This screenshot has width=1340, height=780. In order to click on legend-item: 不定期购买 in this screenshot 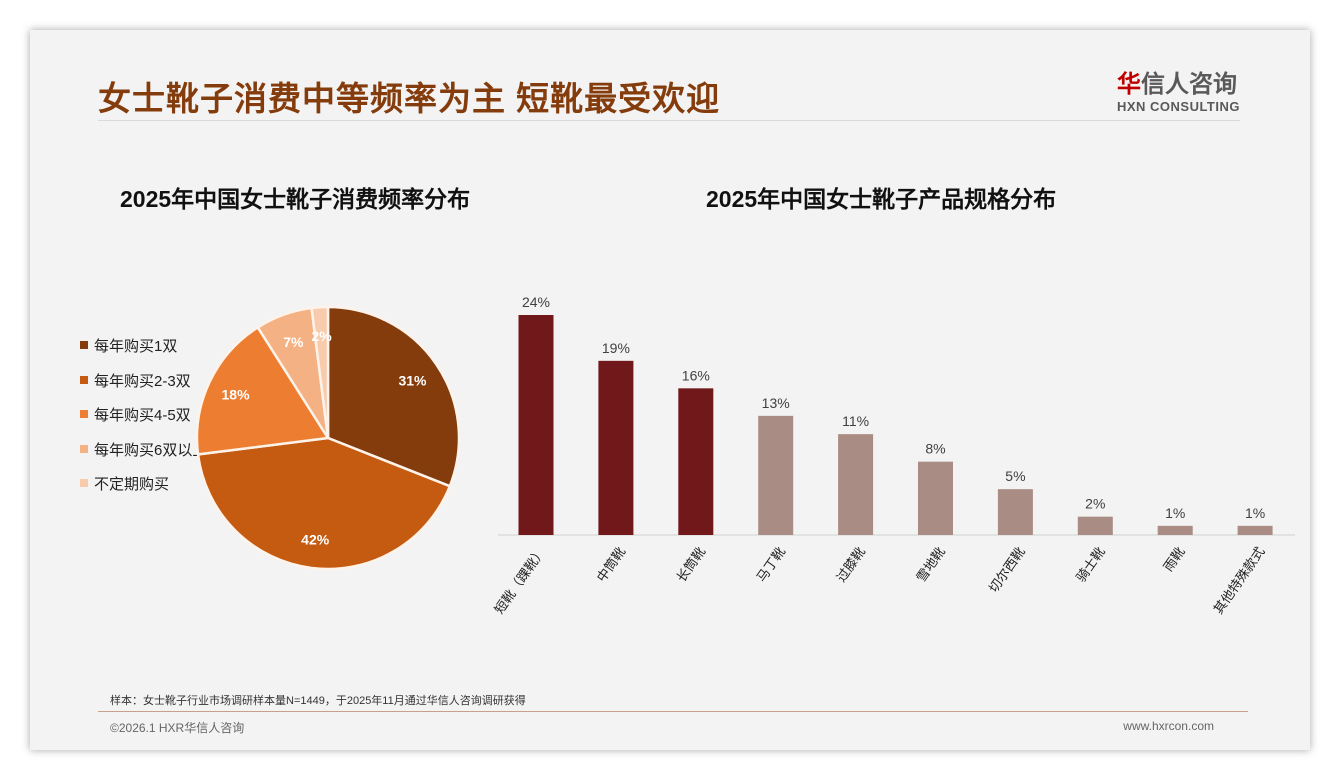, I will do `click(139, 490)`.